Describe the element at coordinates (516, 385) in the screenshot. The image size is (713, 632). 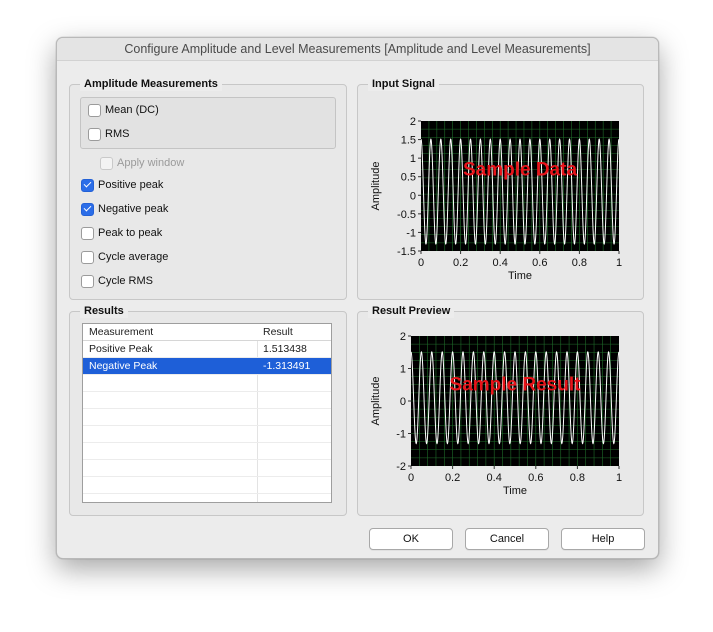
I see `overlay-text: Sample Result` at that location.